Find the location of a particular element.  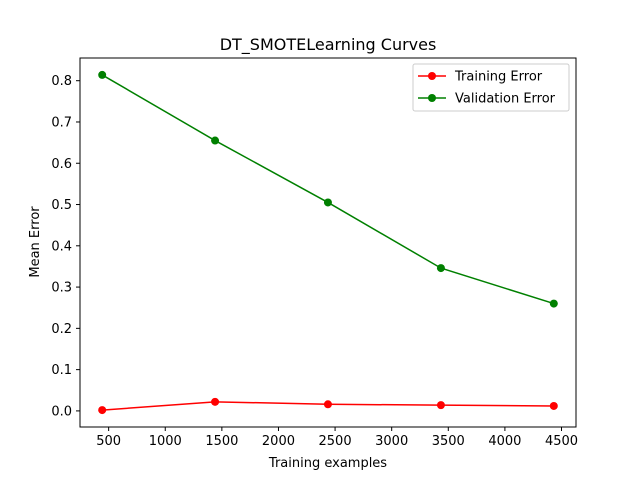

legend-box is located at coordinates (491, 87).